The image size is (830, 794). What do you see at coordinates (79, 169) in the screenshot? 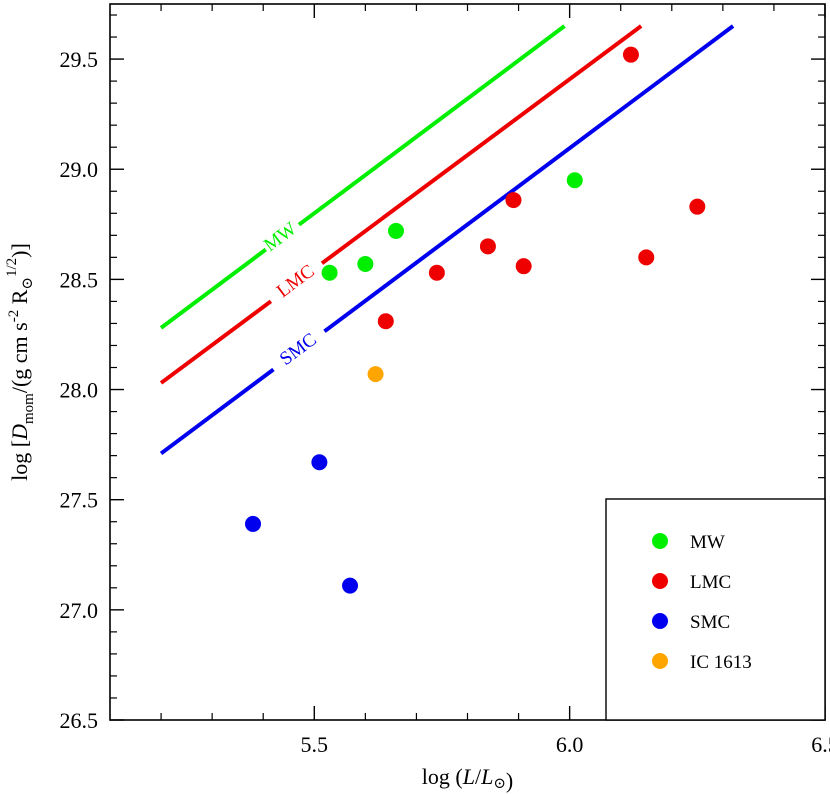
I see `y-tick-label: 29.0` at bounding box center [79, 169].